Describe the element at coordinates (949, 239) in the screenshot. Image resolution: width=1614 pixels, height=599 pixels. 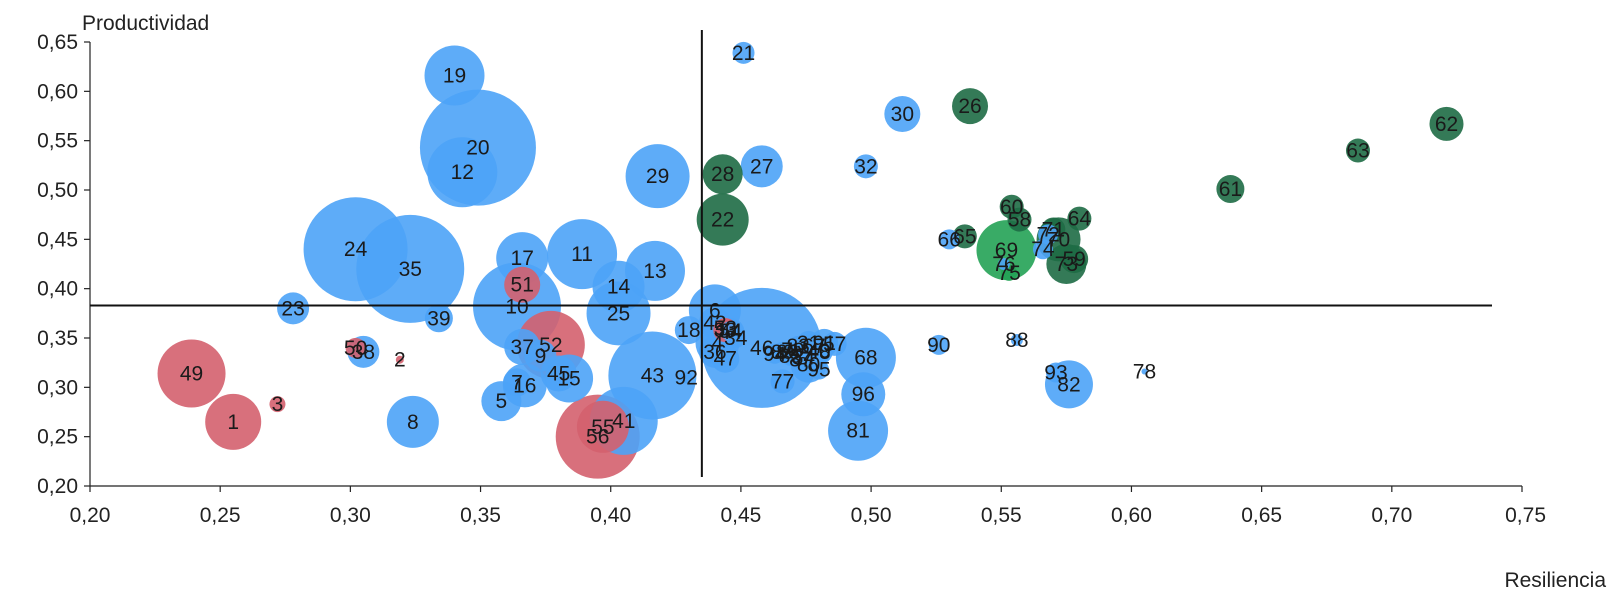
I see `bubble-label-66: 66` at that location.